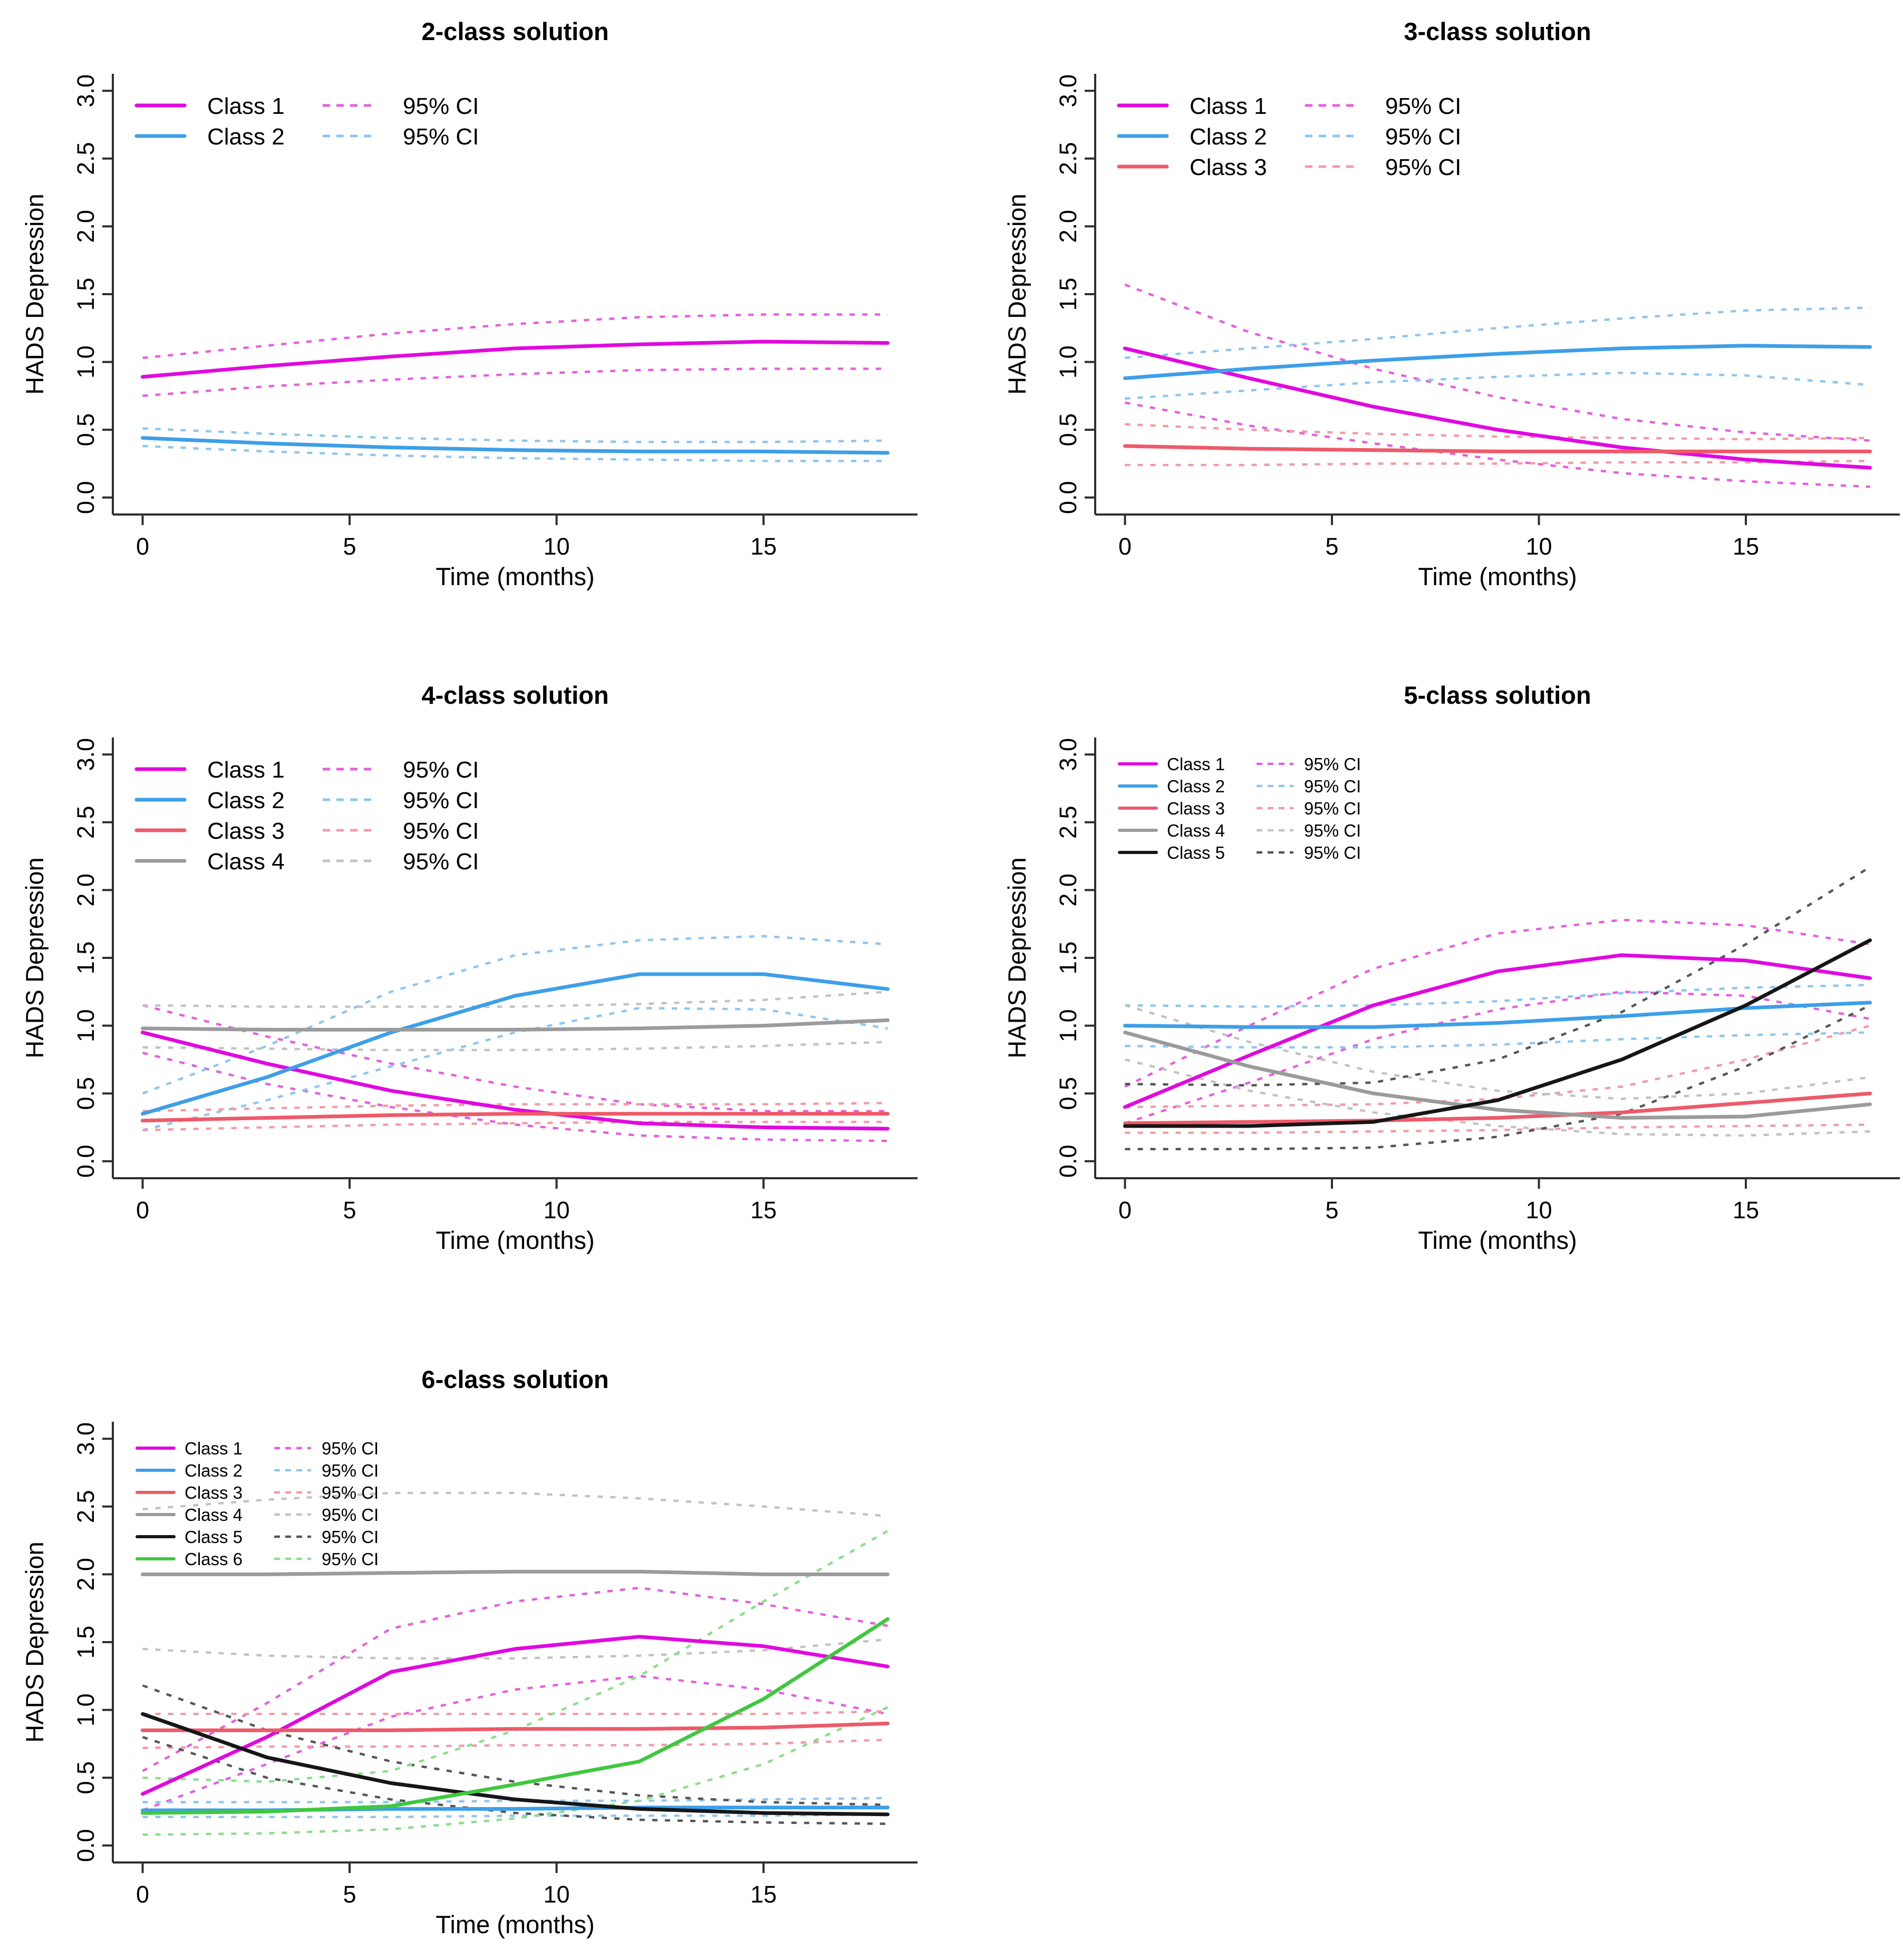 The image size is (1903, 1960). Describe the element at coordinates (1497, 31) in the screenshot. I see `panel-title: 3-class solution` at that location.